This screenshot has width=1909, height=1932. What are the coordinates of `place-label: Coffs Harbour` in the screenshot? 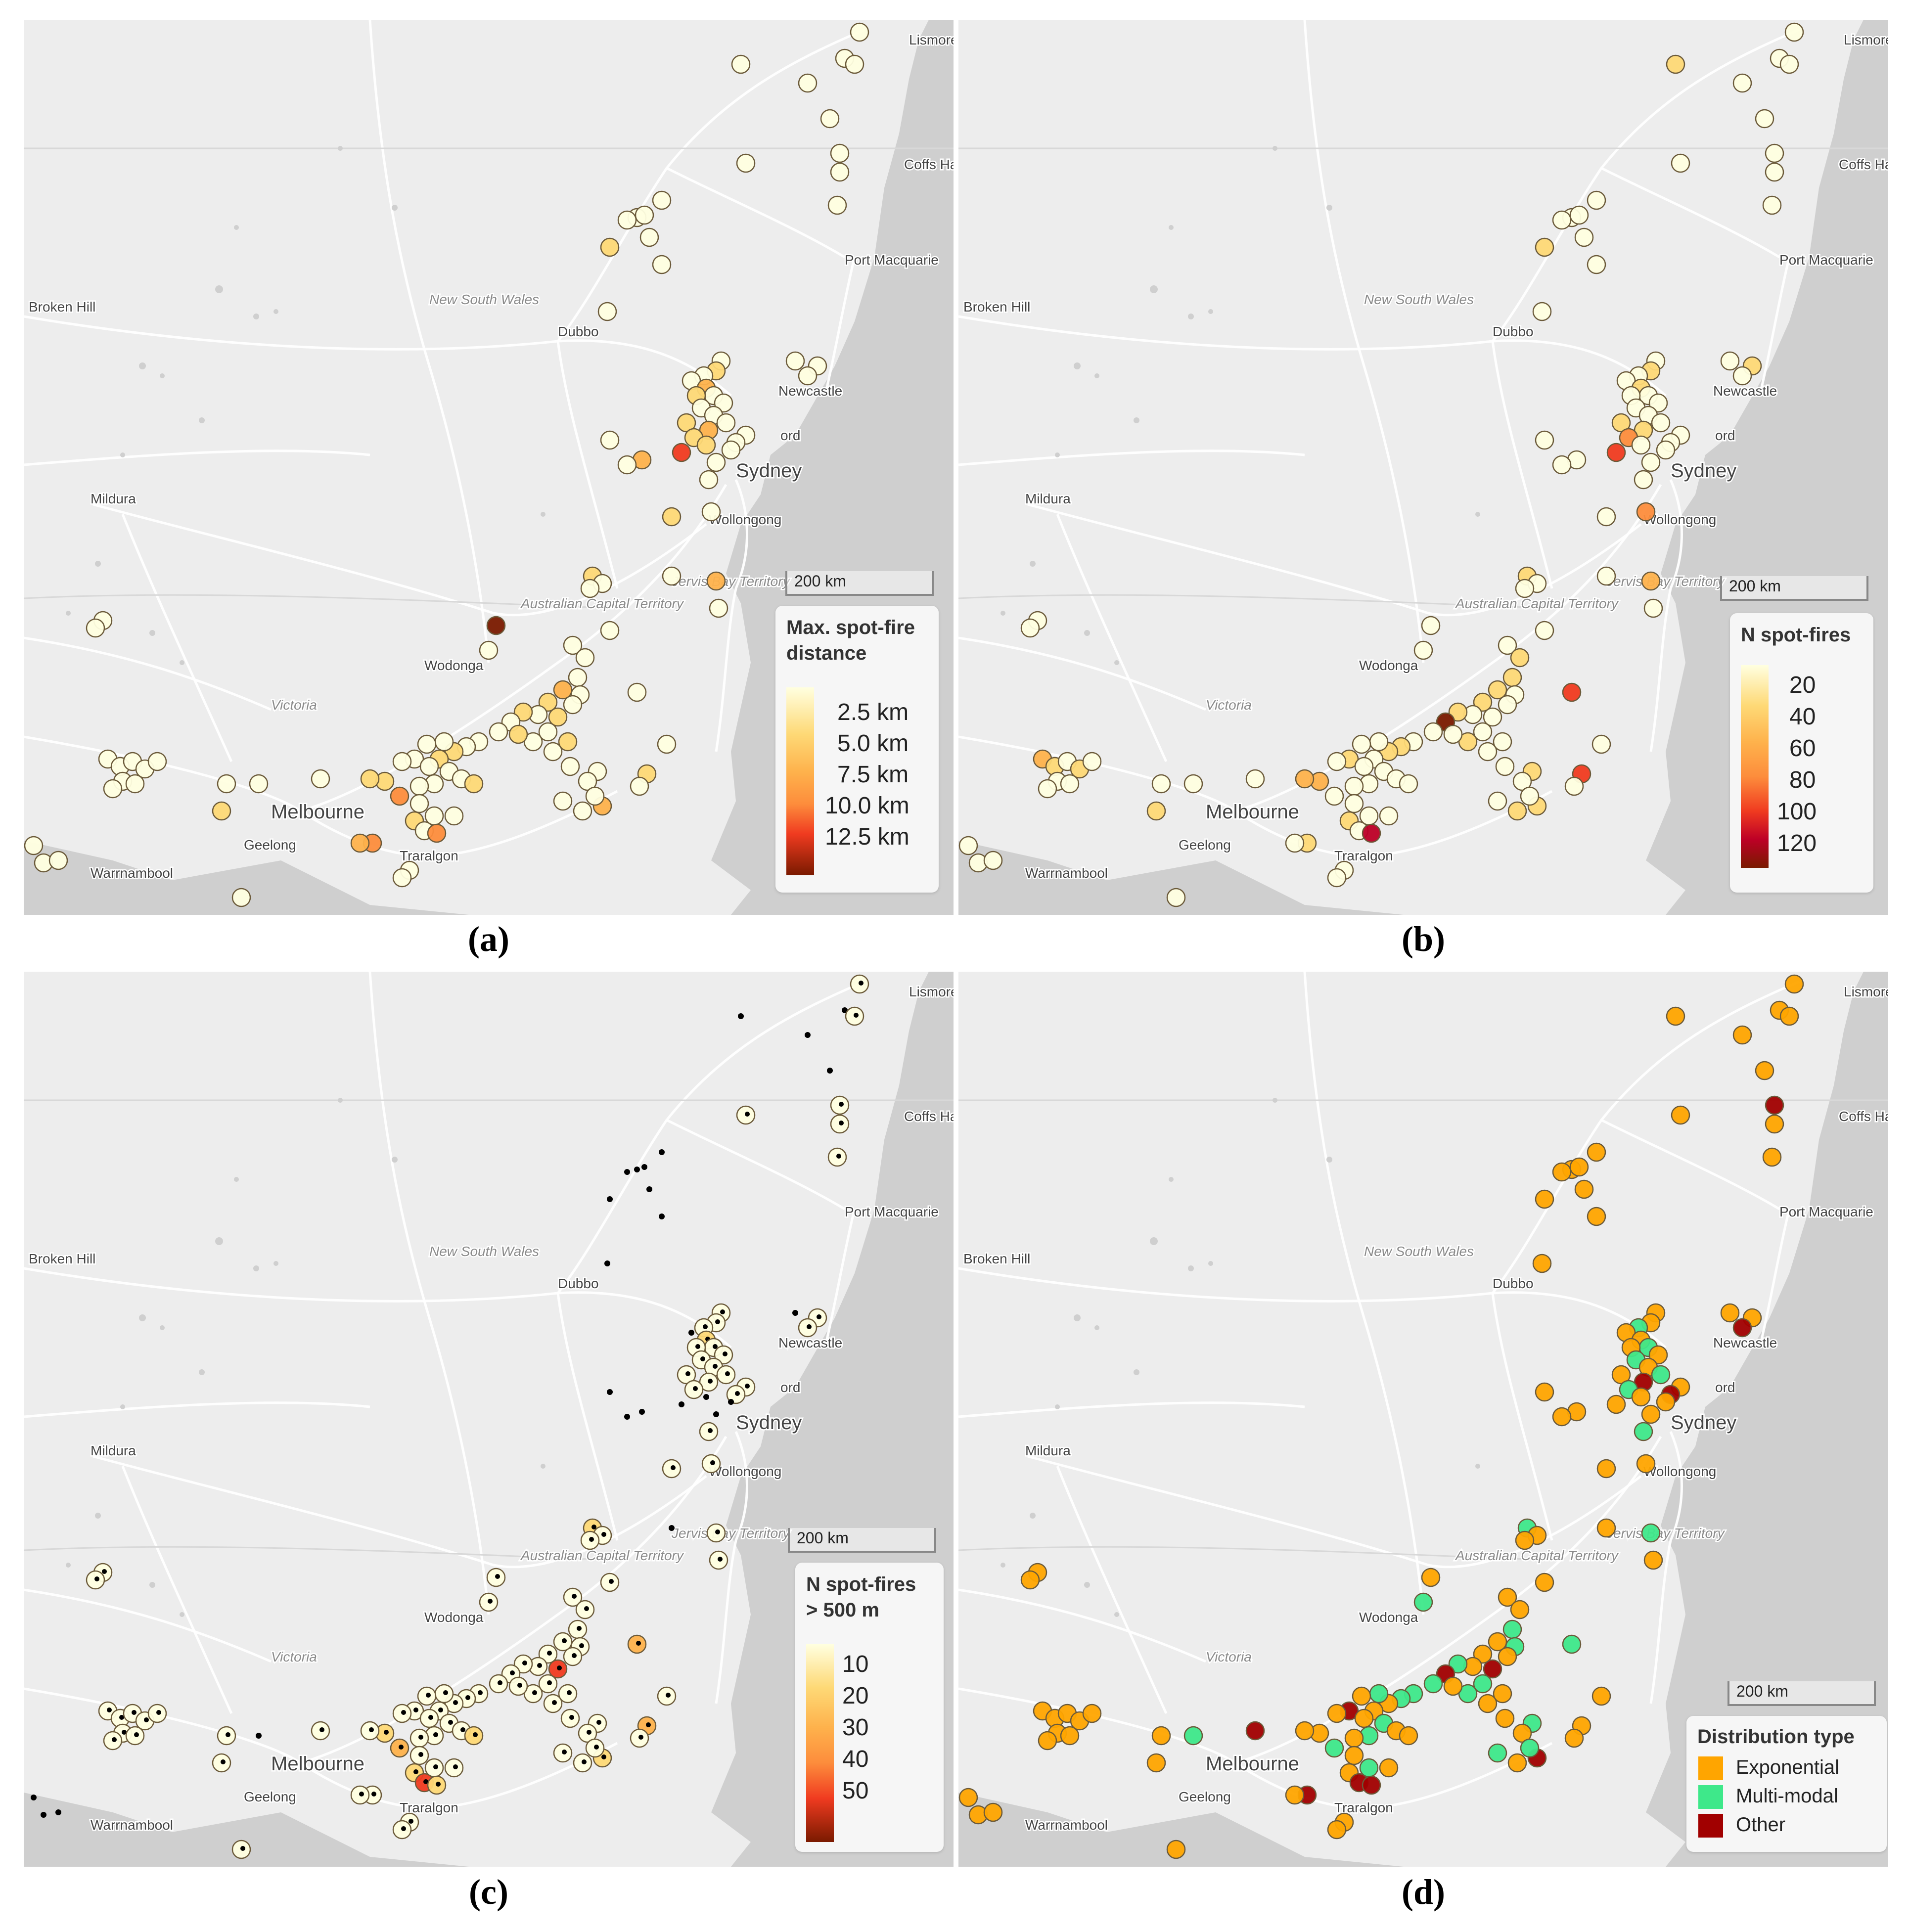 It's located at (929, 164).